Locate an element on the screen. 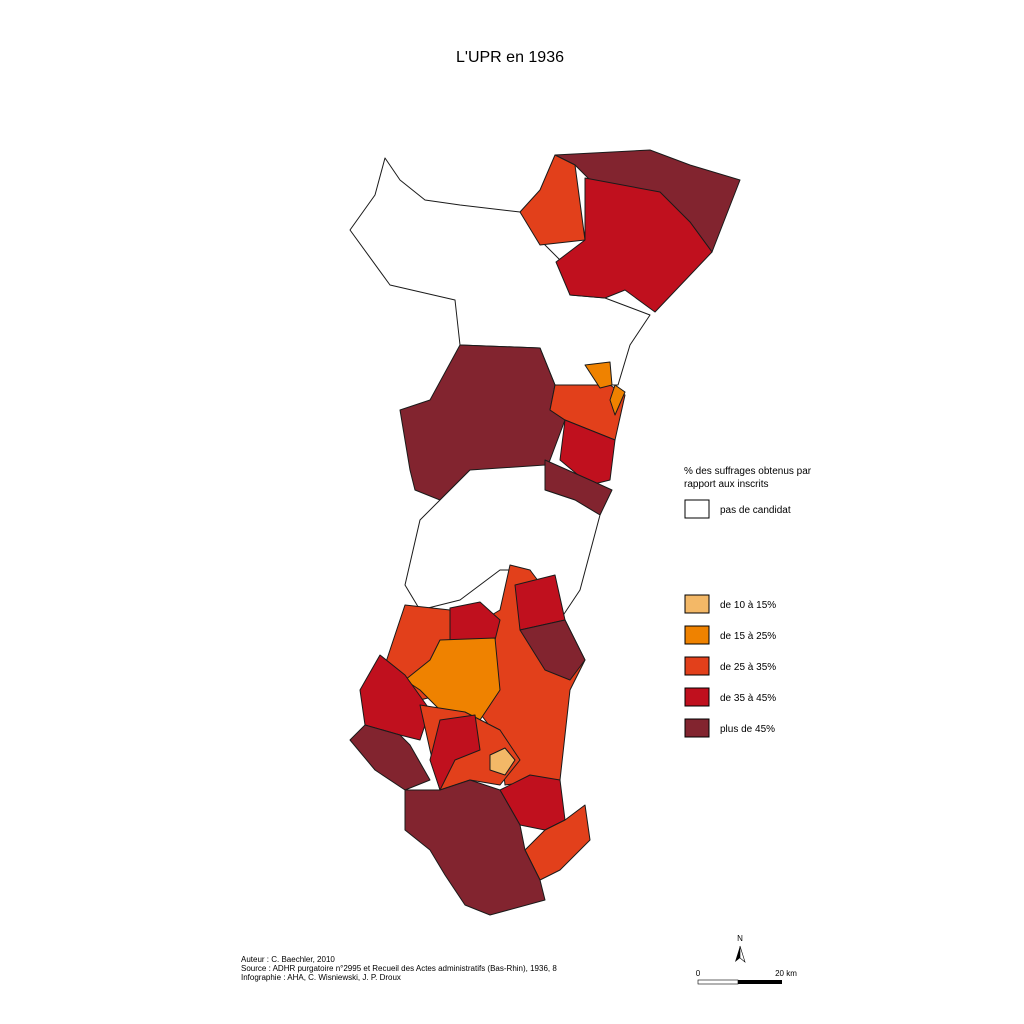  scale: N 0 20 km is located at coordinates (746, 959).